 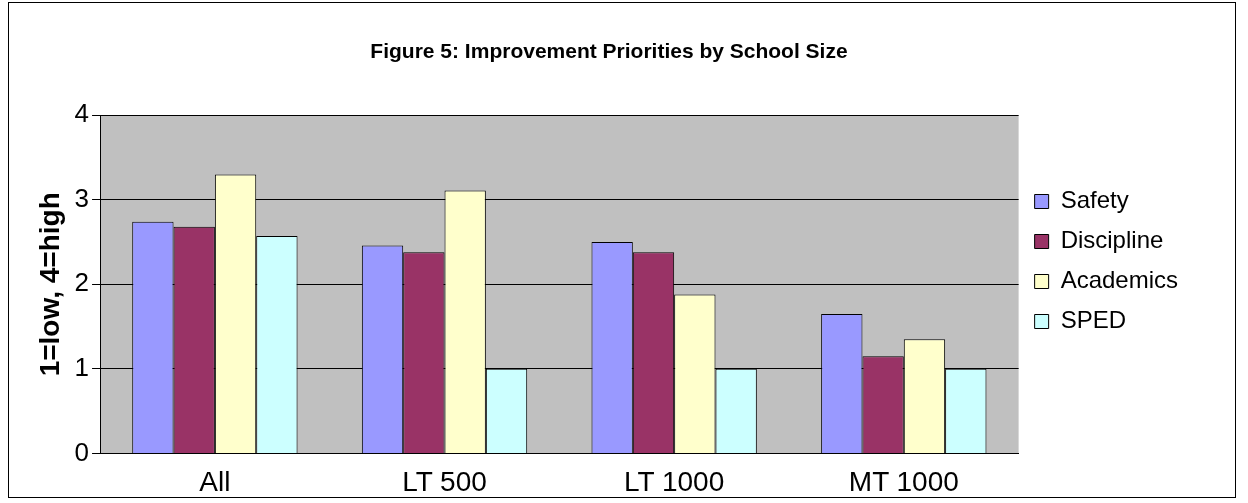 I want to click on chart-title: Figure 5: Improvement Priorities by School Size, so click(x=609, y=51).